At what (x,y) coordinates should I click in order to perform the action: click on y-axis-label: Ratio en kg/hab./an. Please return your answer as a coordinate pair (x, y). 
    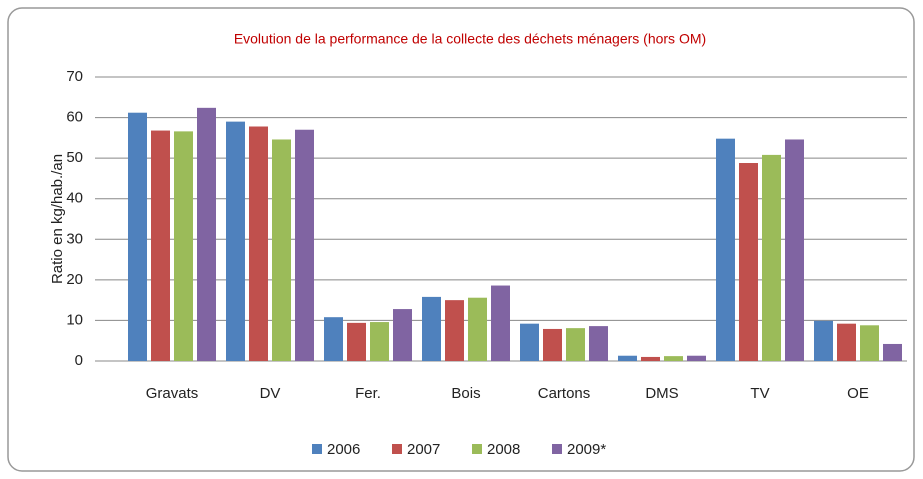
    Looking at the image, I should click on (57, 219).